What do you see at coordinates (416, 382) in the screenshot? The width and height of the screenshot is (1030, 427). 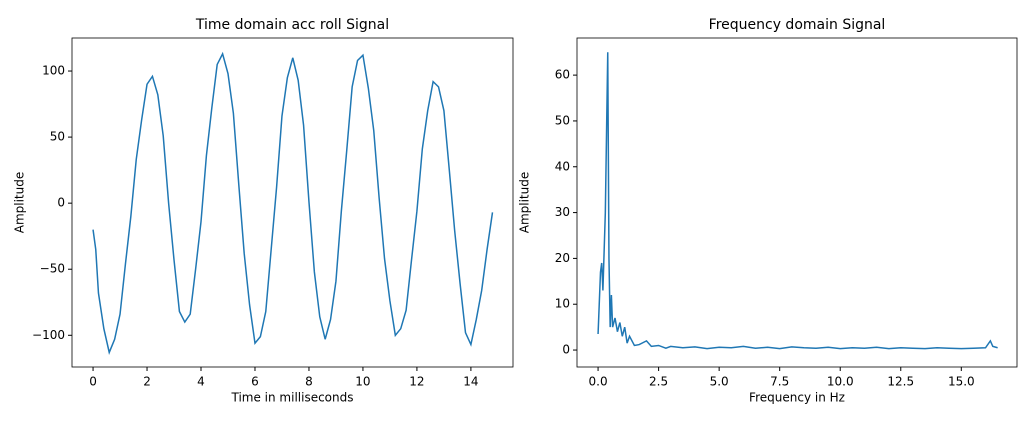 I see `x-tick-label: 12` at bounding box center [416, 382].